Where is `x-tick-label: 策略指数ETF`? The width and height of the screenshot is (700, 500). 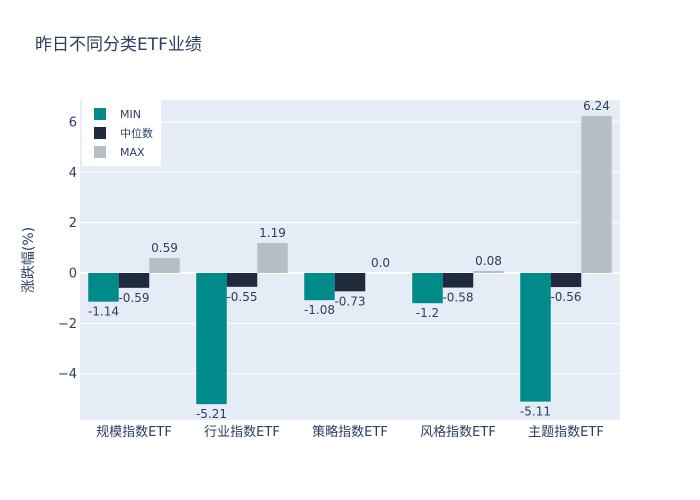
x-tick-label: 策略指数ETF is located at coordinates (350, 432).